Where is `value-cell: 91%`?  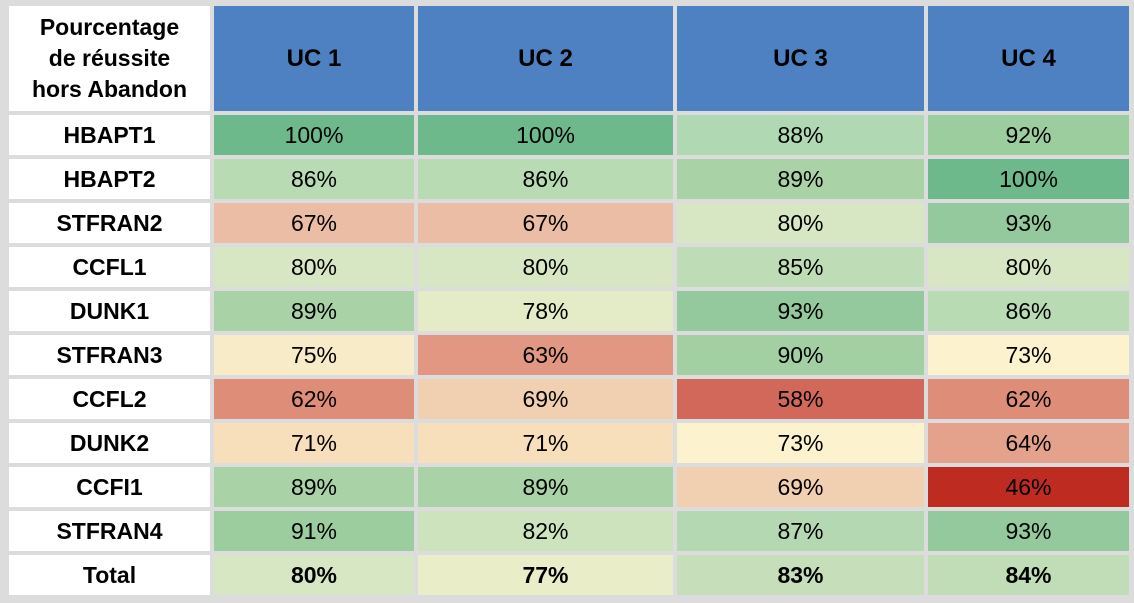
value-cell: 91% is located at coordinates (314, 531).